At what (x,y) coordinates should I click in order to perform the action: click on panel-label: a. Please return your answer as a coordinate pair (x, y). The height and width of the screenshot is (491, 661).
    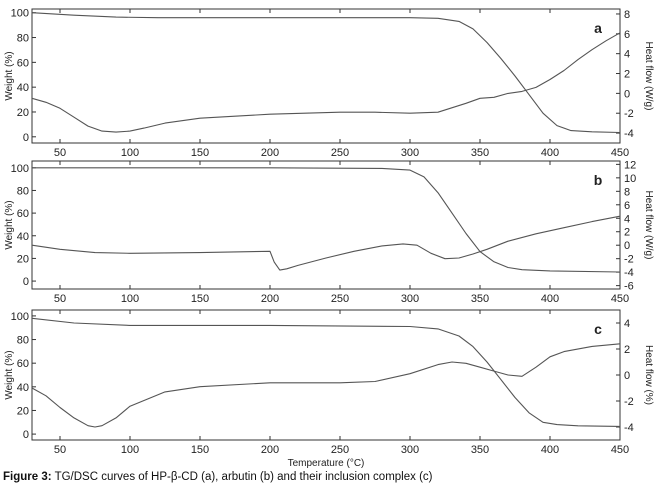
    Looking at the image, I should click on (598, 28).